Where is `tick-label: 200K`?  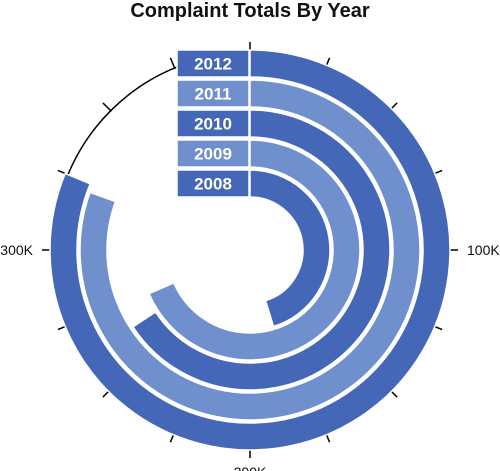 tick-label: 200K is located at coordinates (250, 467).